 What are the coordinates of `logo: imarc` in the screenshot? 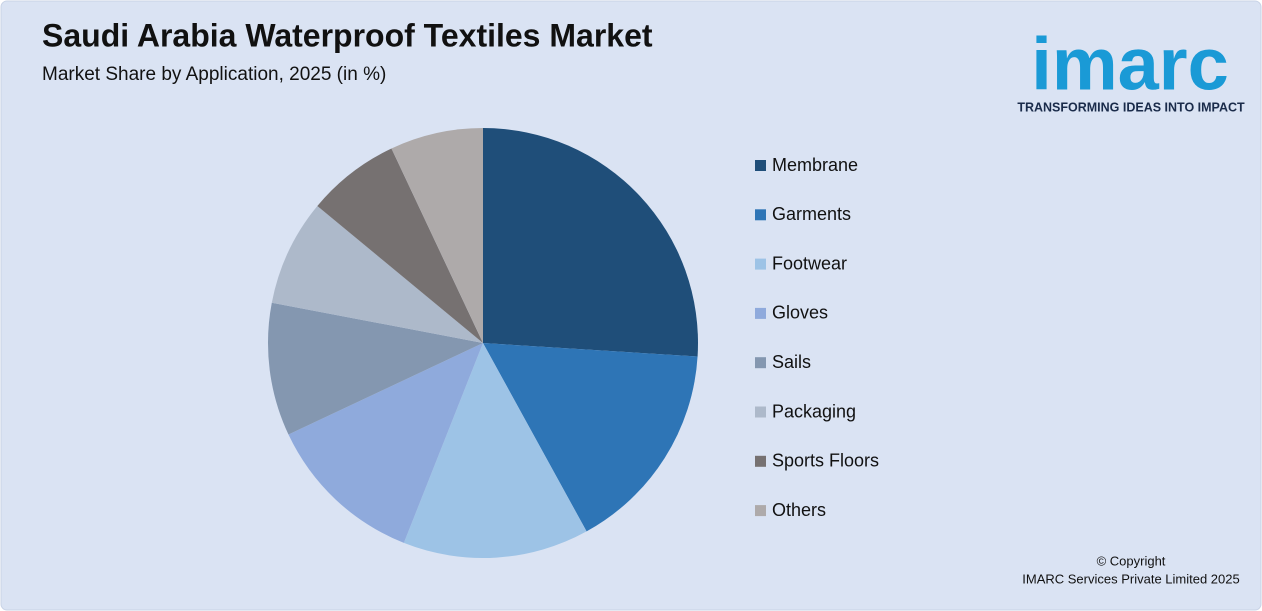 It's located at (1129, 64).